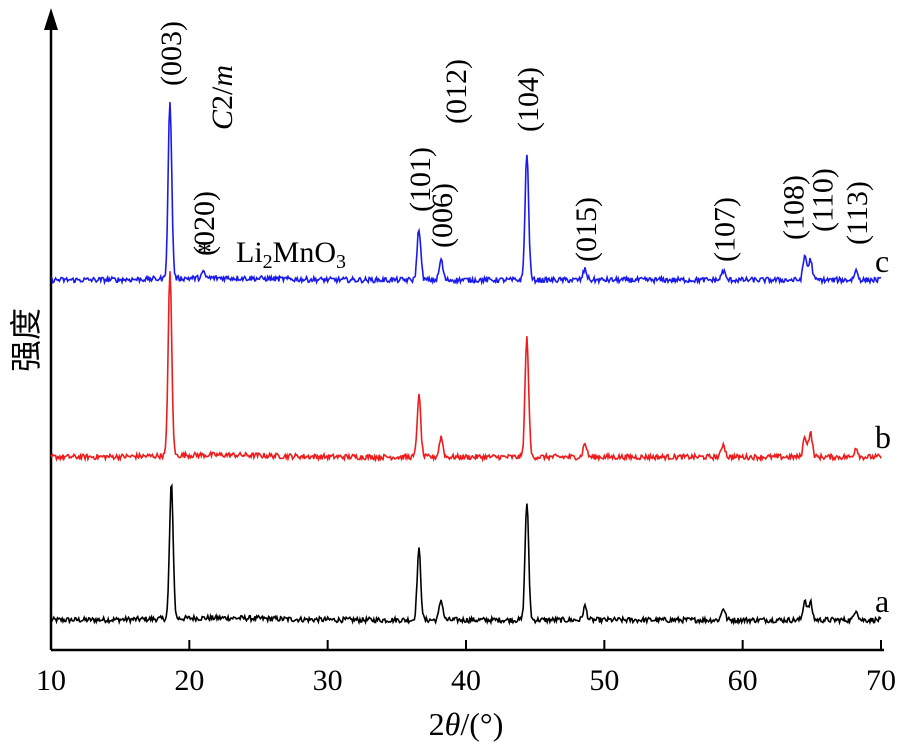  I want to click on peak-label: (104), so click(528, 99).